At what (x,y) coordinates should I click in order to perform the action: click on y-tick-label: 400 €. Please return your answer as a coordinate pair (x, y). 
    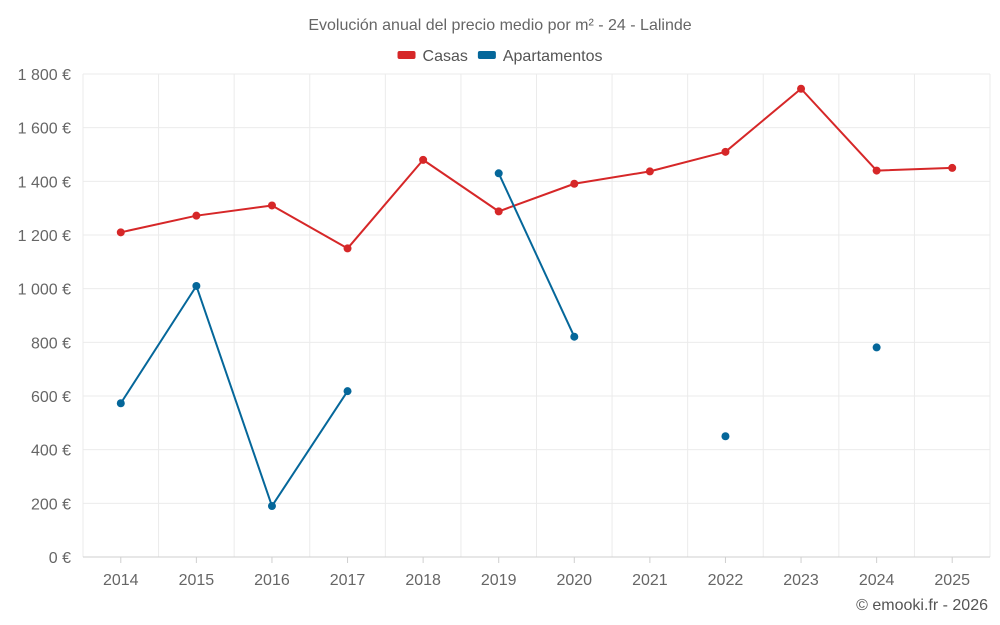
    Looking at the image, I should click on (51, 451).